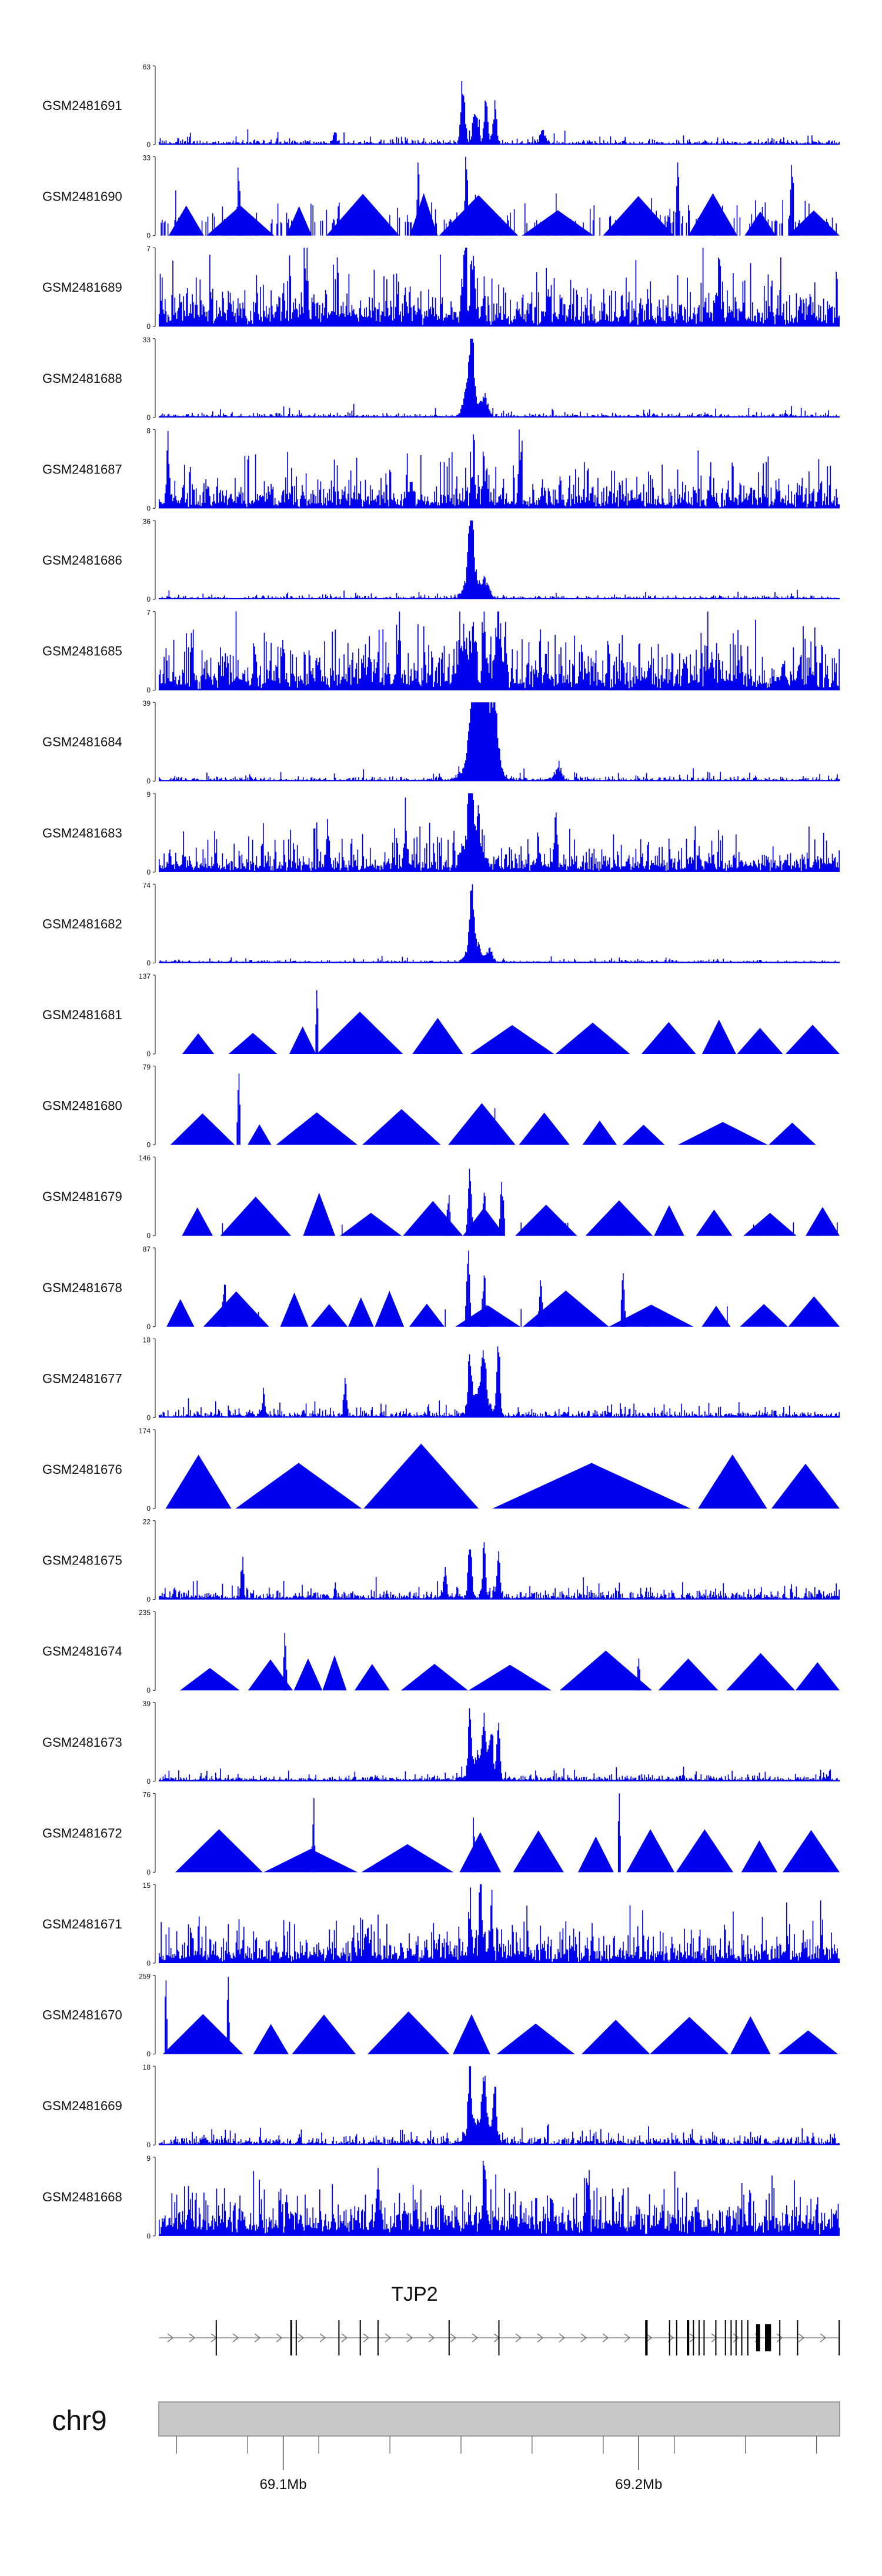  Describe the element at coordinates (147, 522) in the screenshot. I see `y-max-label: 36` at that location.